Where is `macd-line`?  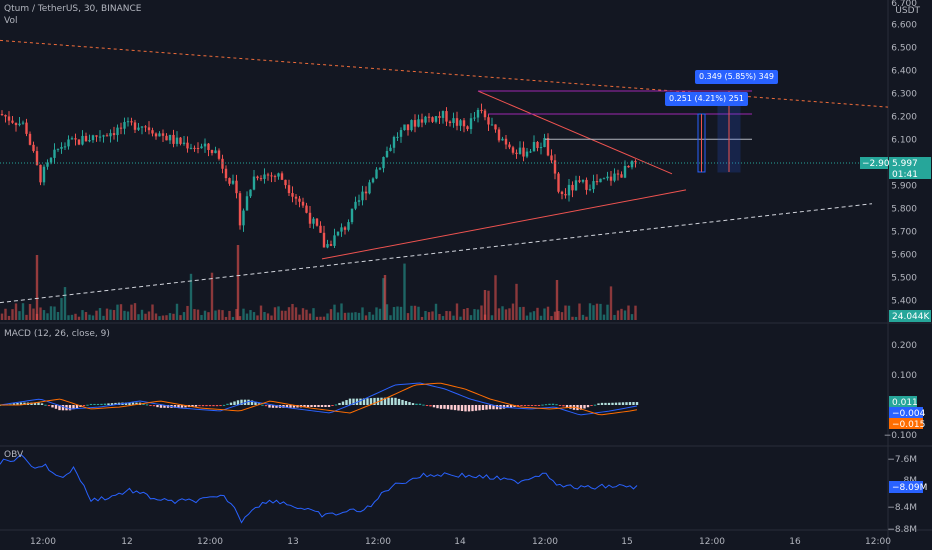
macd-line is located at coordinates (319, 399).